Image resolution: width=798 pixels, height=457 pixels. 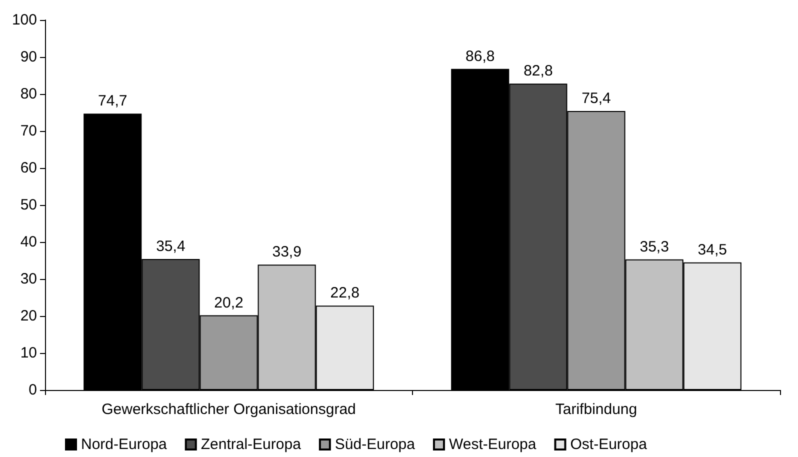 What do you see at coordinates (492, 444) in the screenshot?
I see `legend-label: West-Europa` at bounding box center [492, 444].